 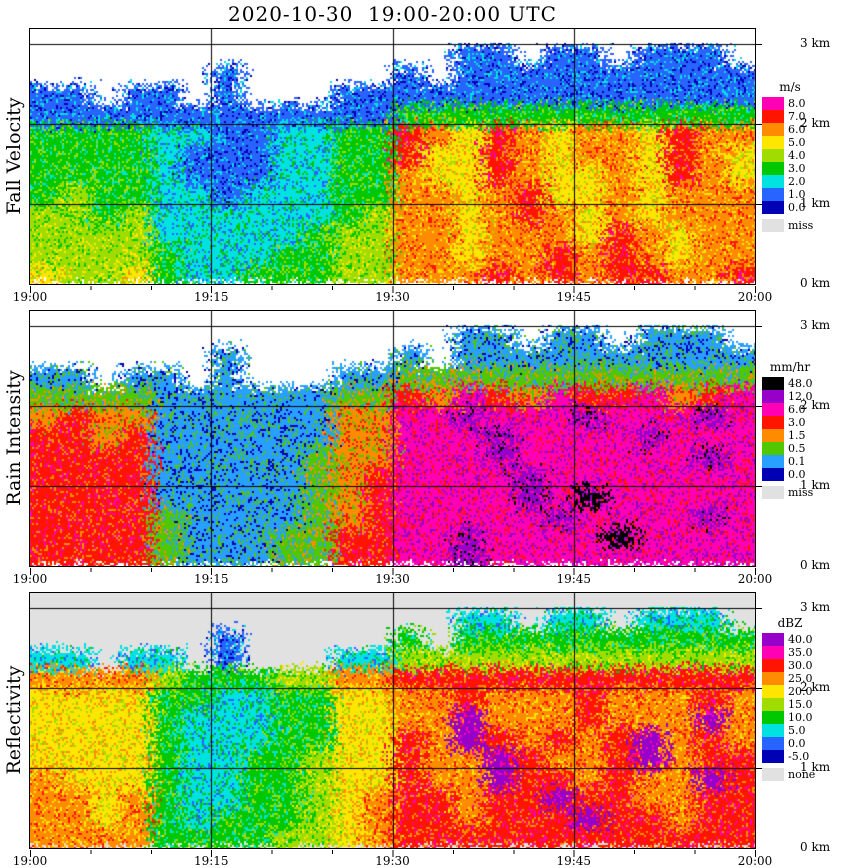 What do you see at coordinates (797, 435) in the screenshot?
I see `legend-value-label: 1.5` at bounding box center [797, 435].